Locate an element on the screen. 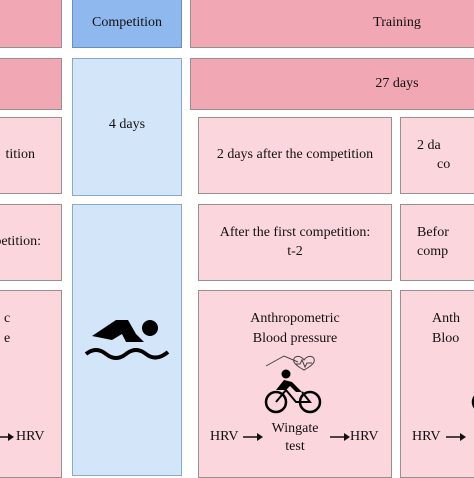 The height and width of the screenshot is (478, 474). right-timing-line2: co is located at coordinates (444, 164).